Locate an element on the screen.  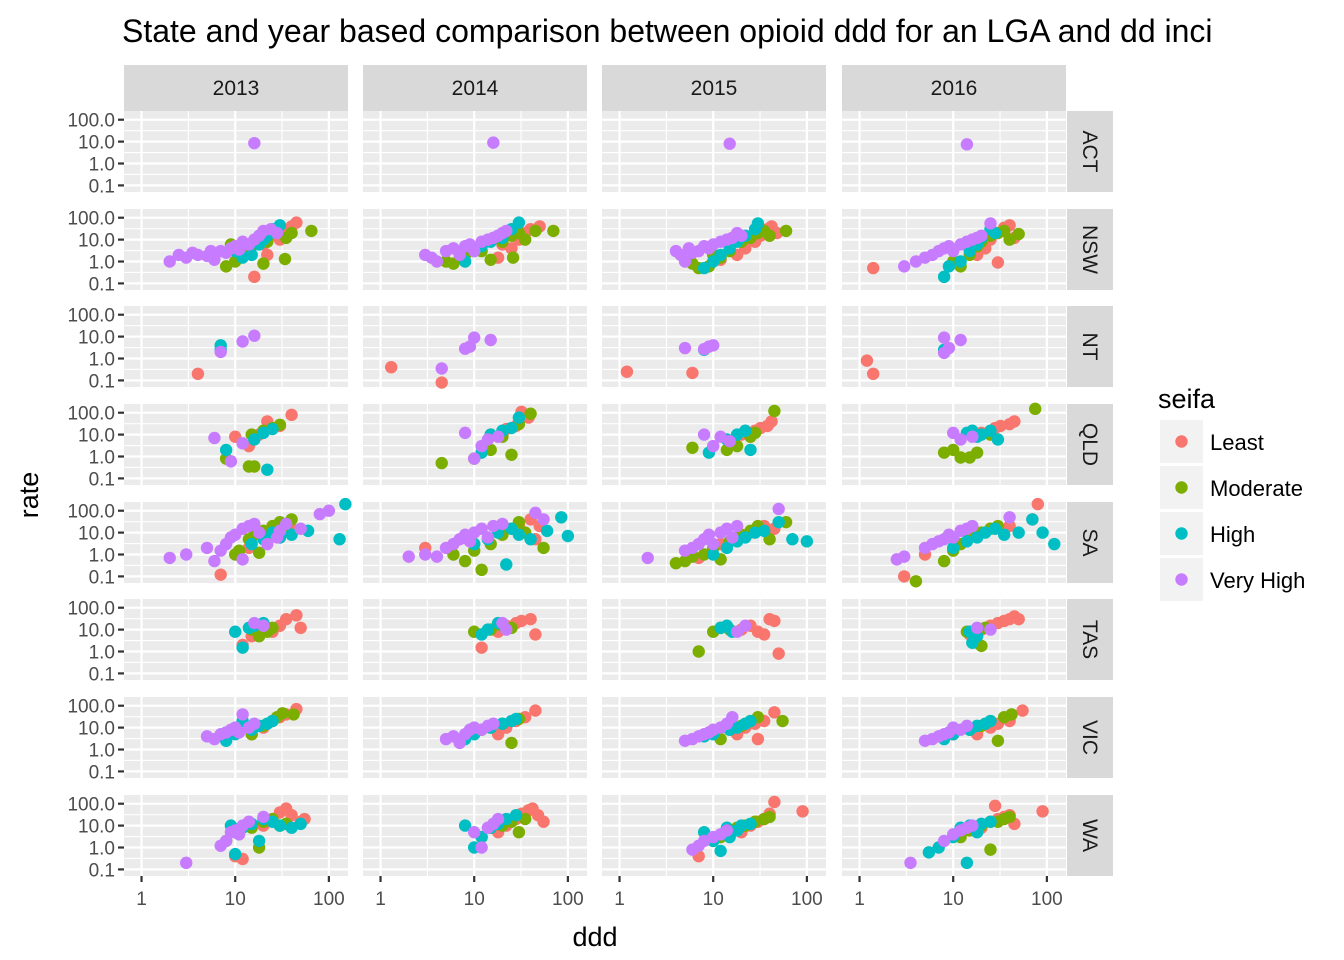
row-strip-sa is located at coordinates (1090, 542).